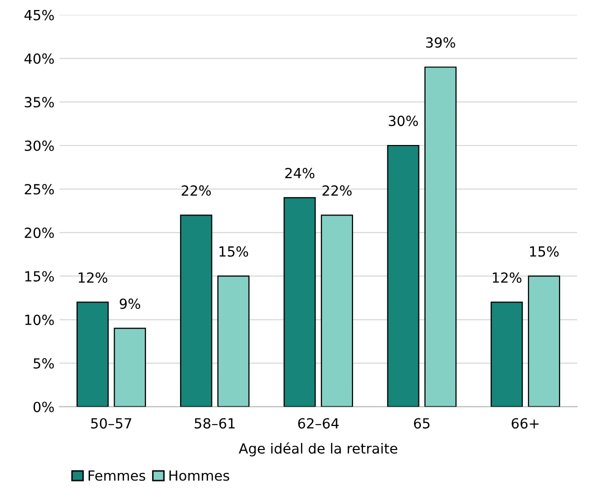  I want to click on y-tick-label: 45%, so click(39, 15).